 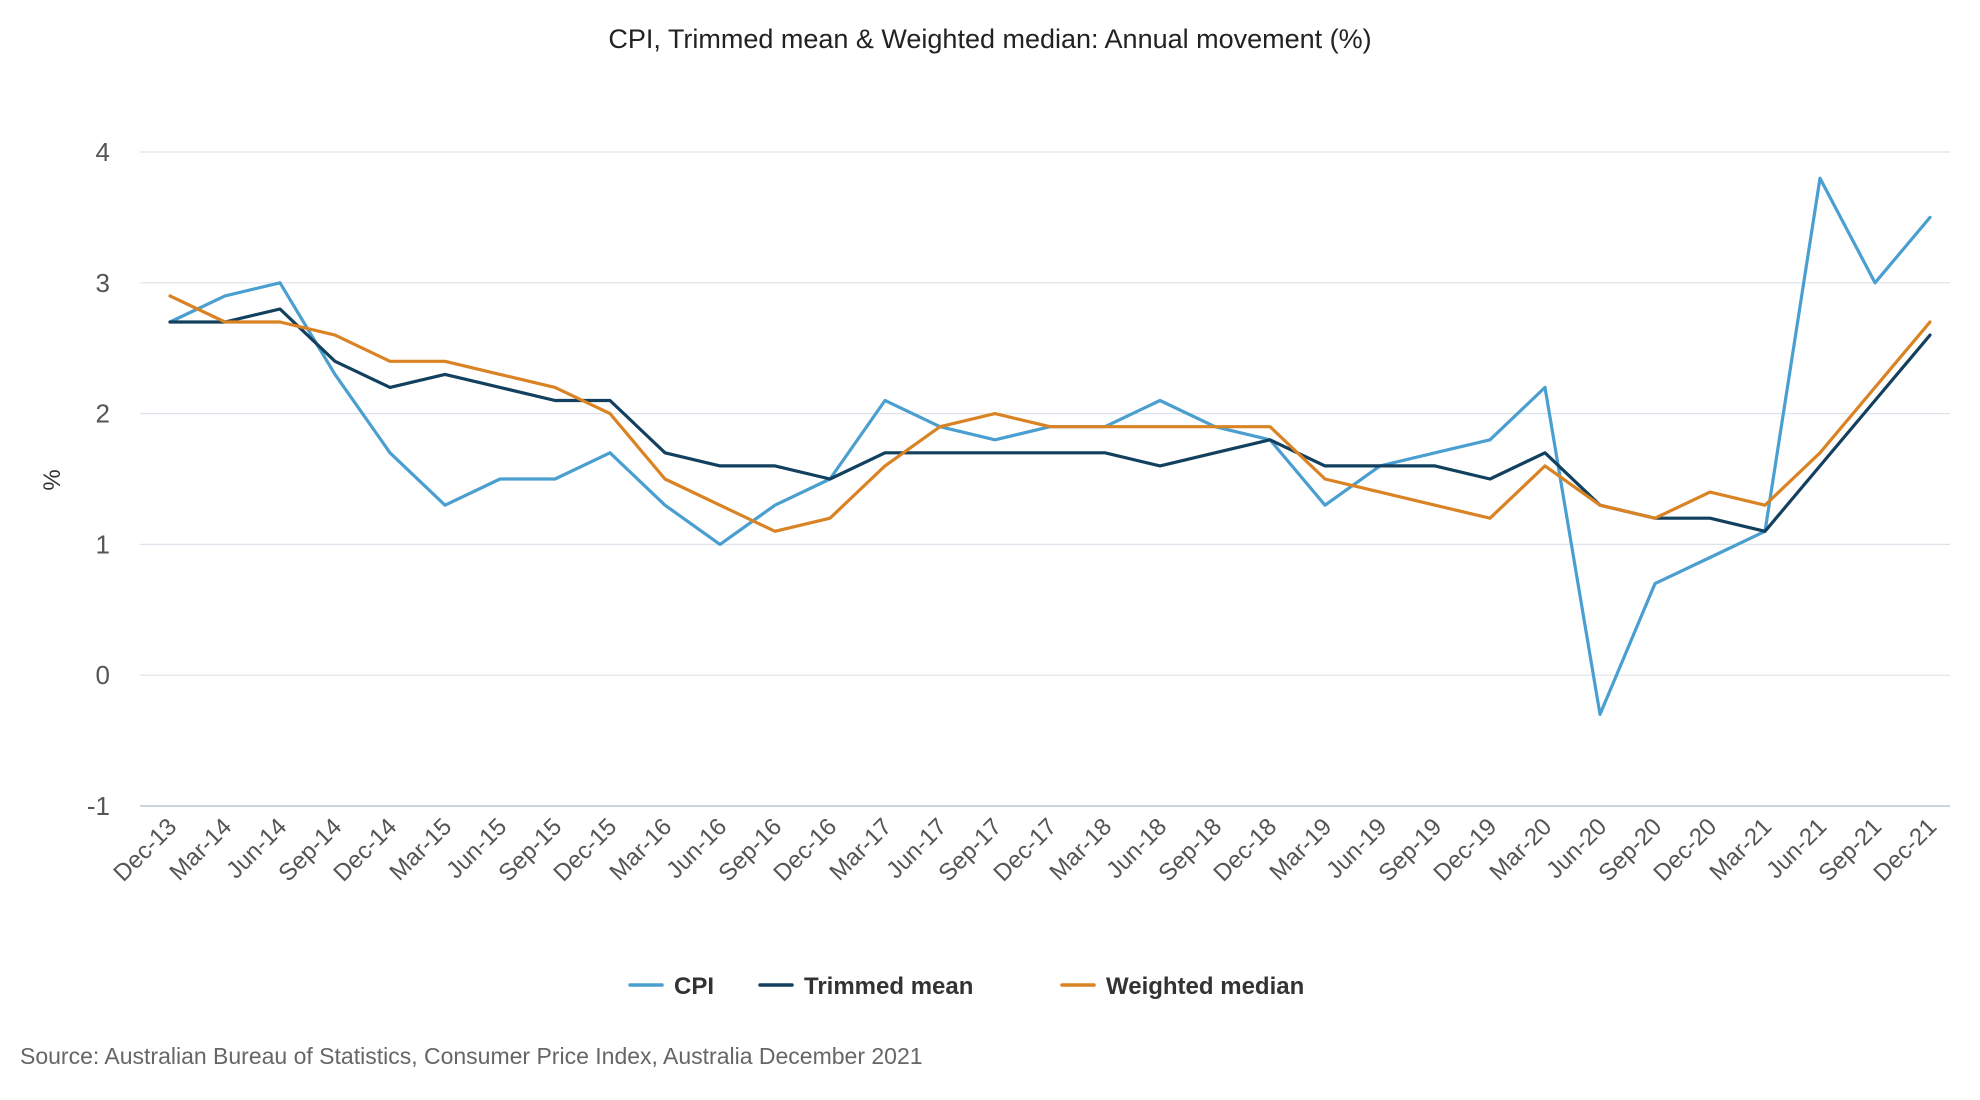 I want to click on x-tick-label: Dec-15, so click(x=585, y=850).